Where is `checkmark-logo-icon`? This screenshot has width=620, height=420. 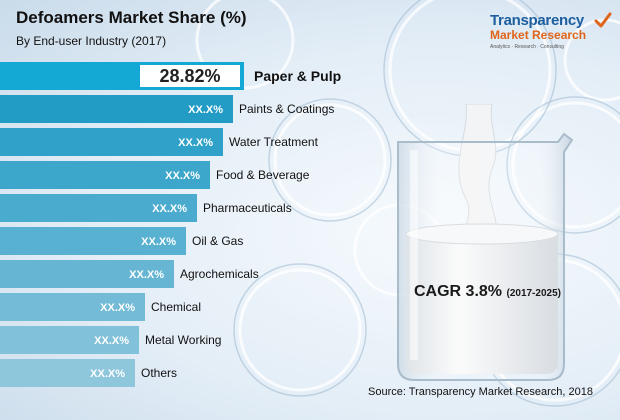
checkmark-logo-icon is located at coordinates (603, 20).